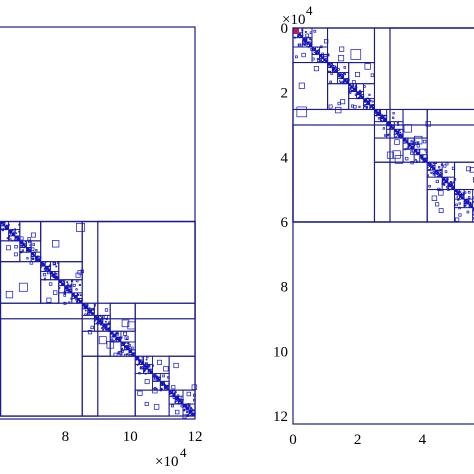 The height and width of the screenshot is (474, 474). What do you see at coordinates (183, 452) in the screenshot?
I see `left-x-scale-exponent: 4` at bounding box center [183, 452].